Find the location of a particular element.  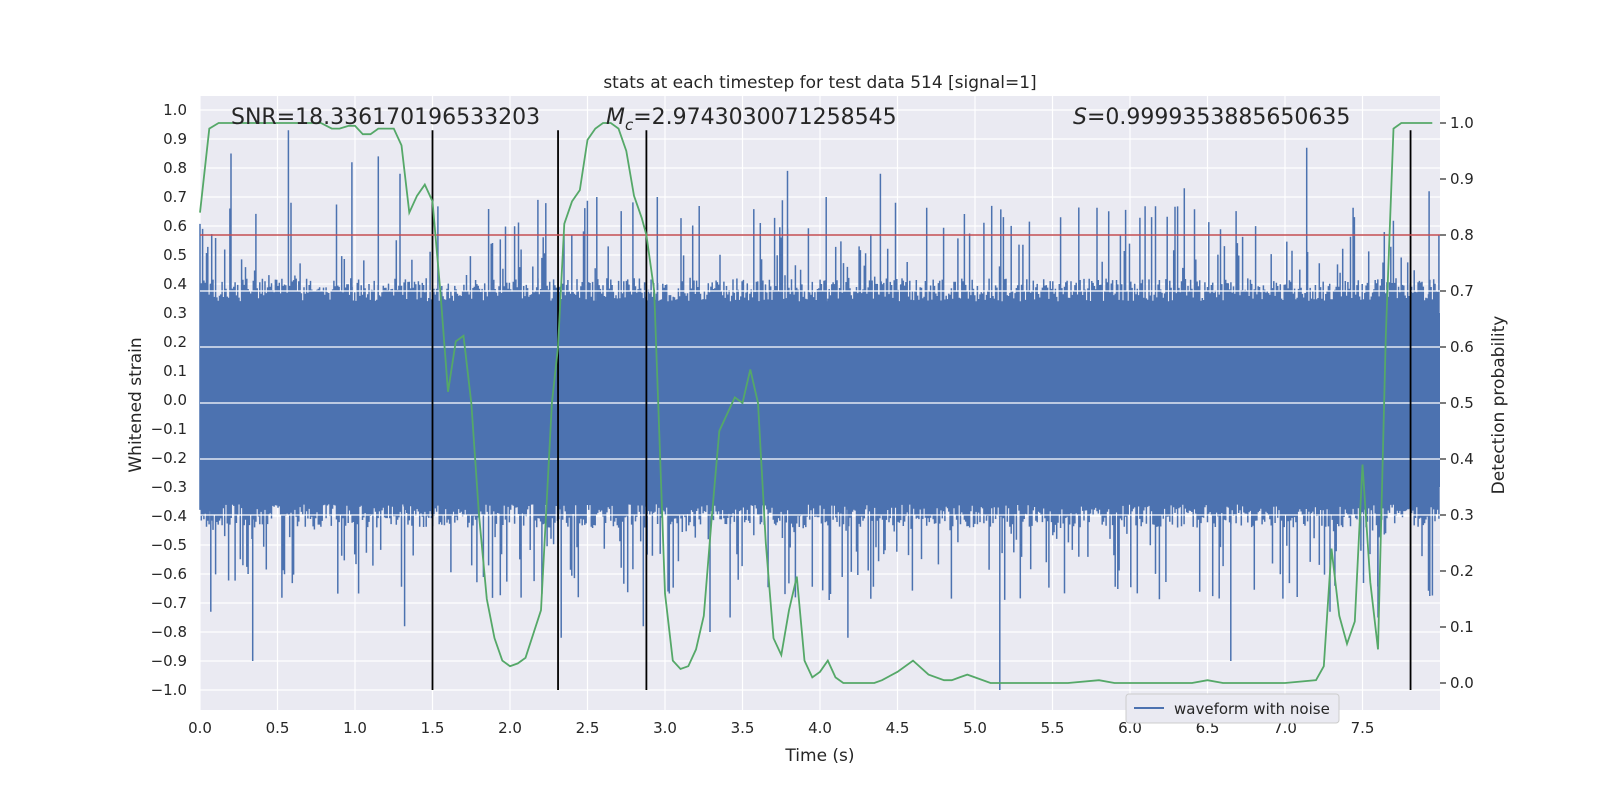

x-tick-label: 1.5 is located at coordinates (433, 728).